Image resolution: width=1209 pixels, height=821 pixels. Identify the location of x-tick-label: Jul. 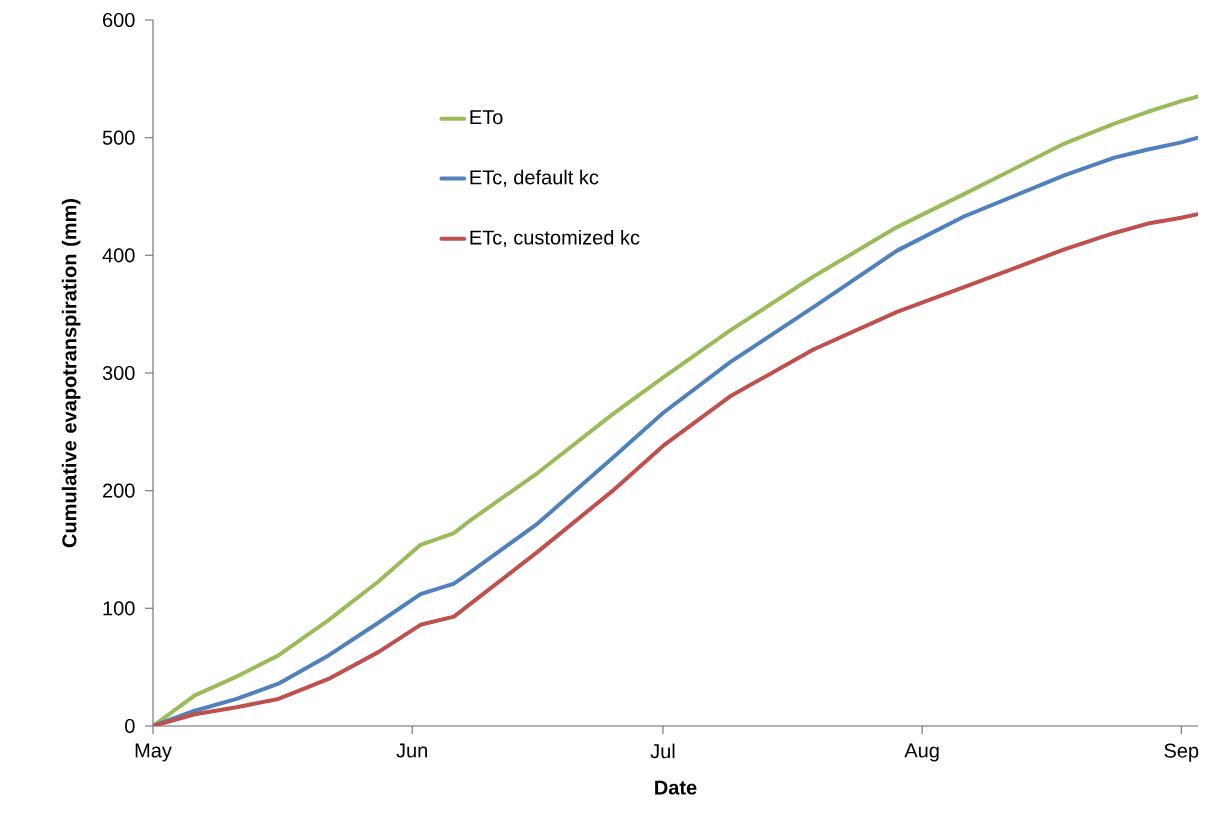
(662, 751).